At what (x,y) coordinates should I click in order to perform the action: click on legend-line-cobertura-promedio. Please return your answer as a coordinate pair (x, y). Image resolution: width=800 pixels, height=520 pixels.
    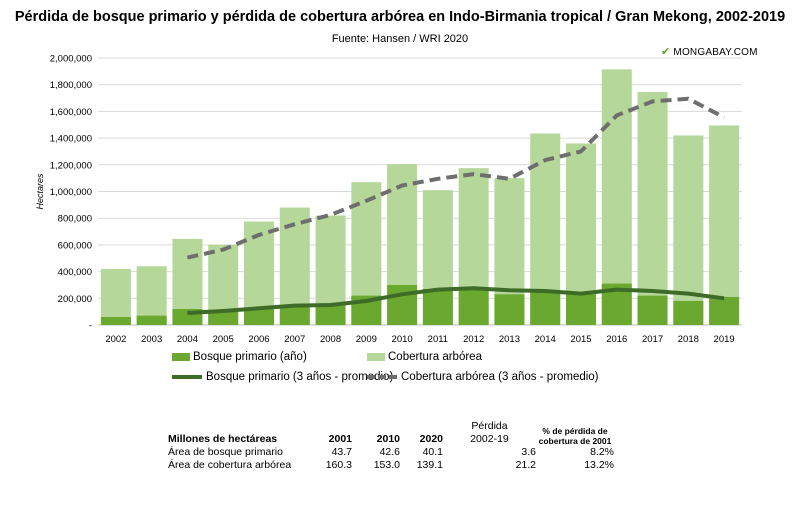
    Looking at the image, I should click on (382, 377).